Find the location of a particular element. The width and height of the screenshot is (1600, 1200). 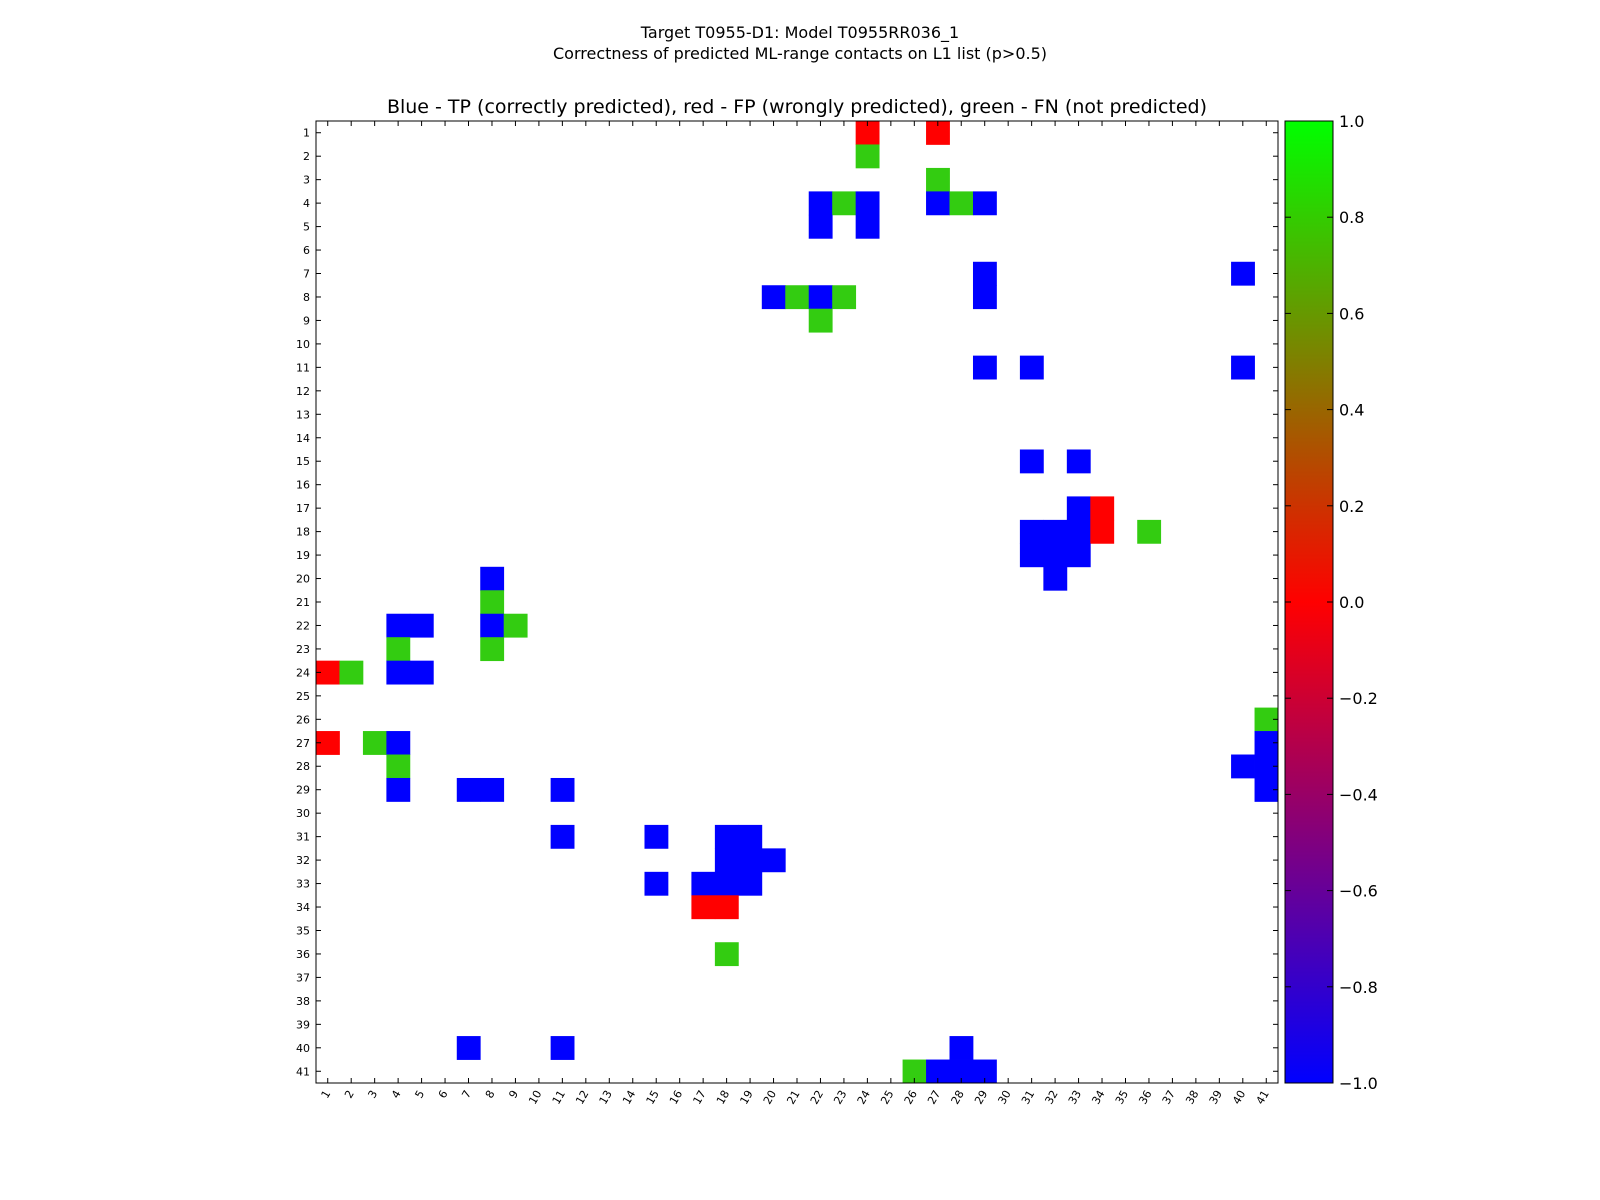

y-tick-label-23: 23 is located at coordinates (303, 649).